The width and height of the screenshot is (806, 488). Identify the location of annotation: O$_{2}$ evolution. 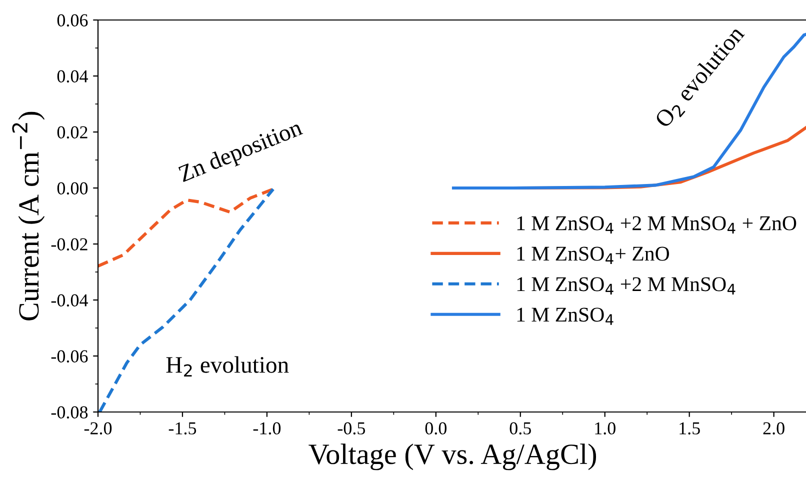
(701, 77).